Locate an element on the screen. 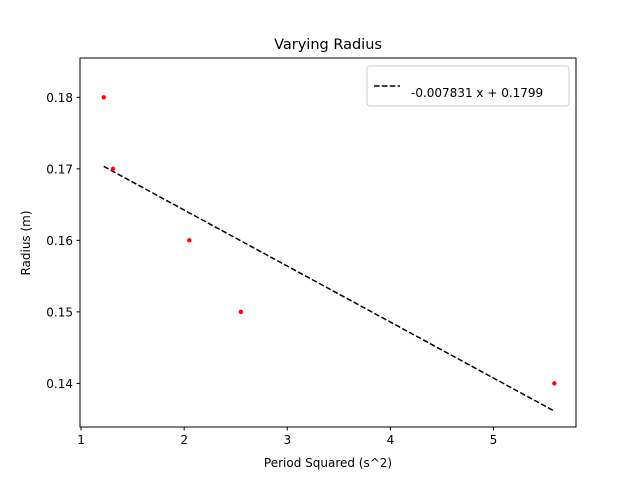 The image size is (640, 480). x-tick-label: 3 is located at coordinates (287, 440).